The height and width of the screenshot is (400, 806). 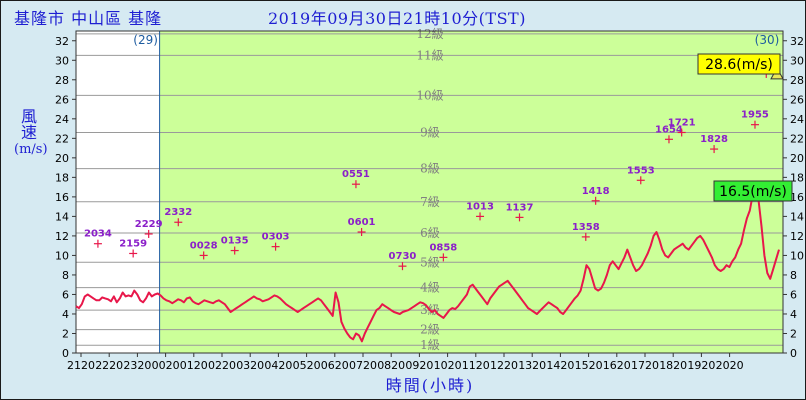 What do you see at coordinates (178, 212) in the screenshot?
I see `gust-time-label: 2332` at bounding box center [178, 212].